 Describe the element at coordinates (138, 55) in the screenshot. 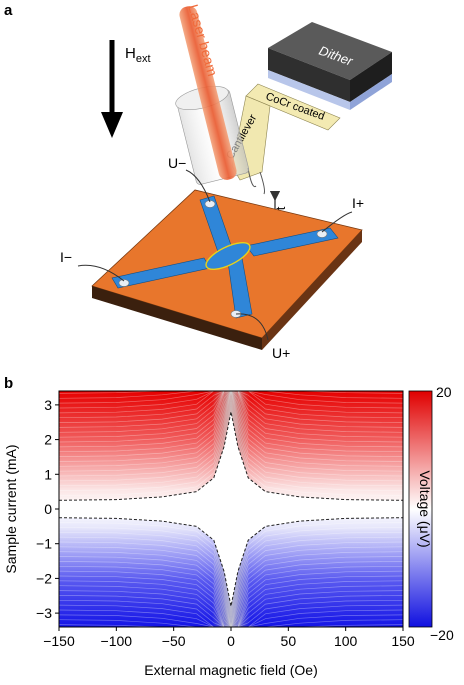

I see `field-label: Hext` at that location.